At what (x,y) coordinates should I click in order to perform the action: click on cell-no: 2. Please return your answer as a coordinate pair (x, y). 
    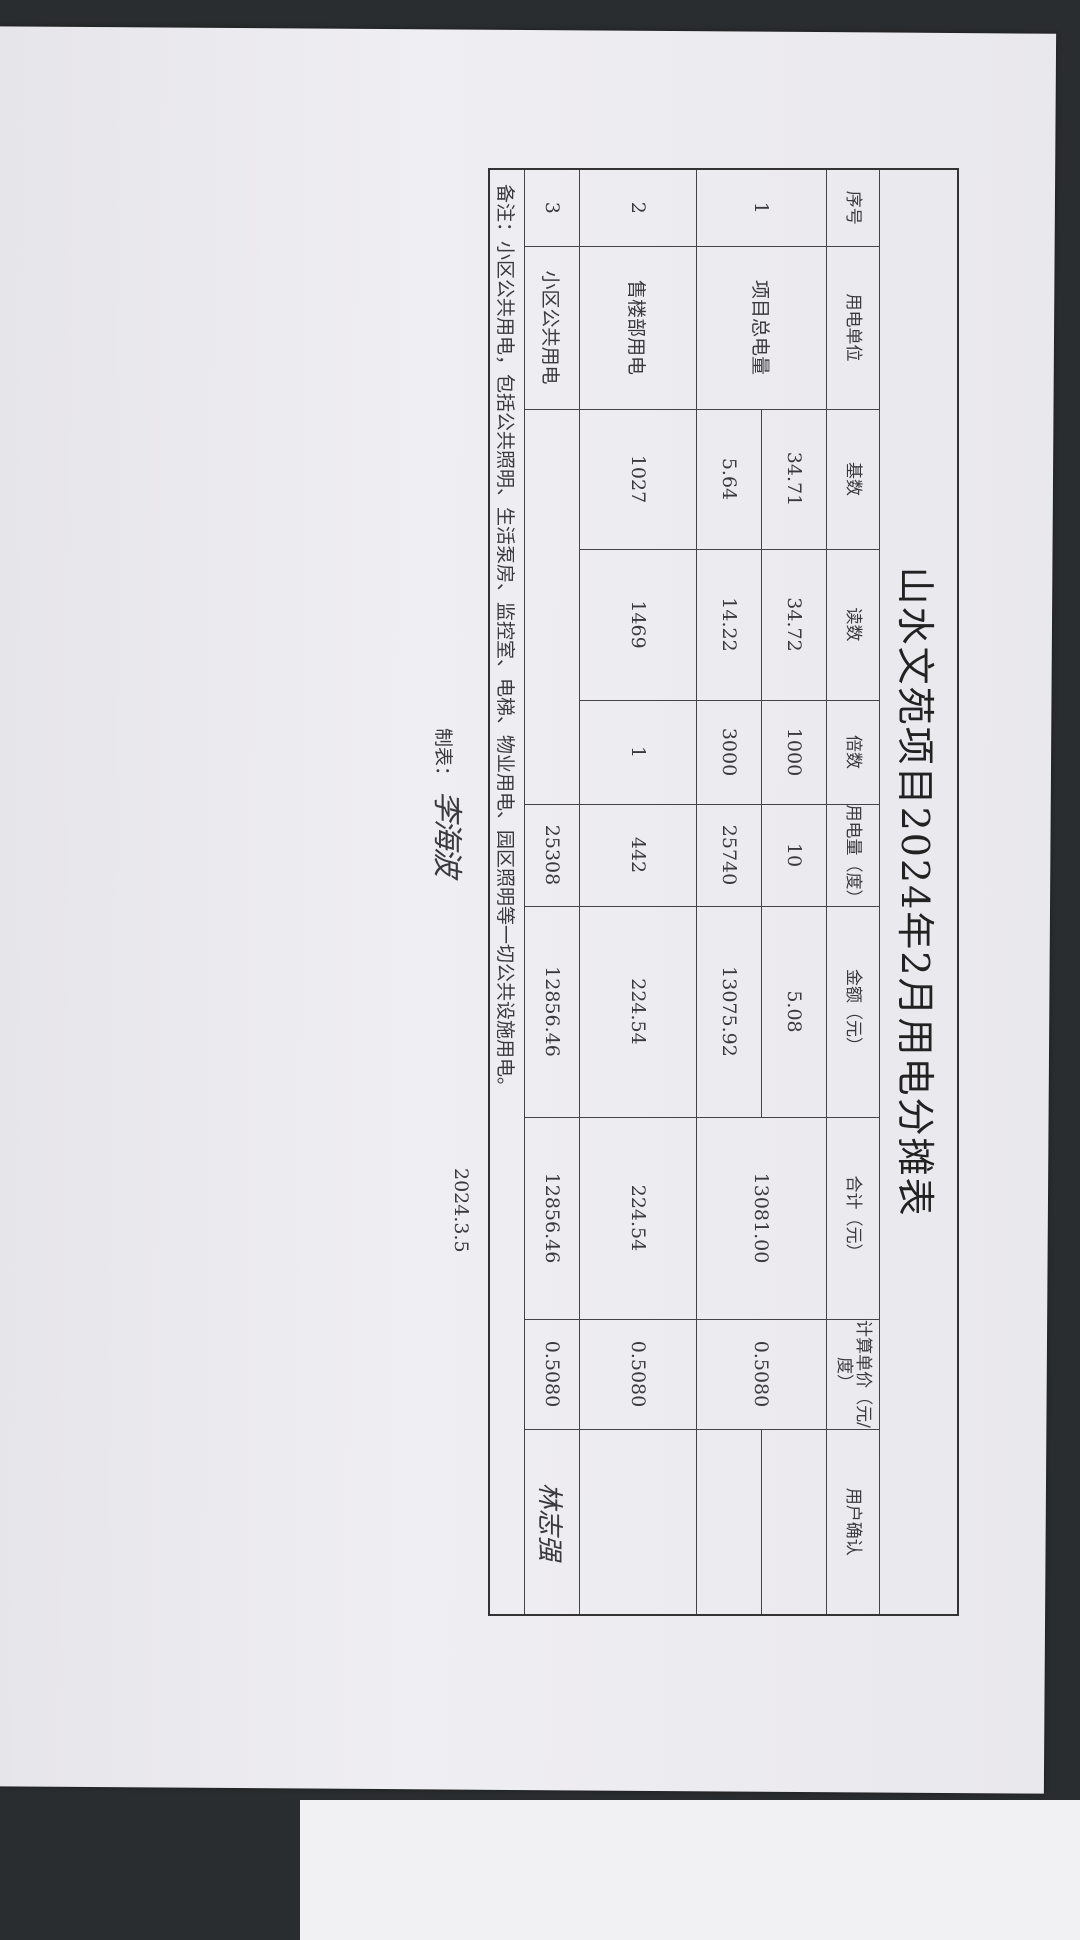
    Looking at the image, I should click on (638, 207).